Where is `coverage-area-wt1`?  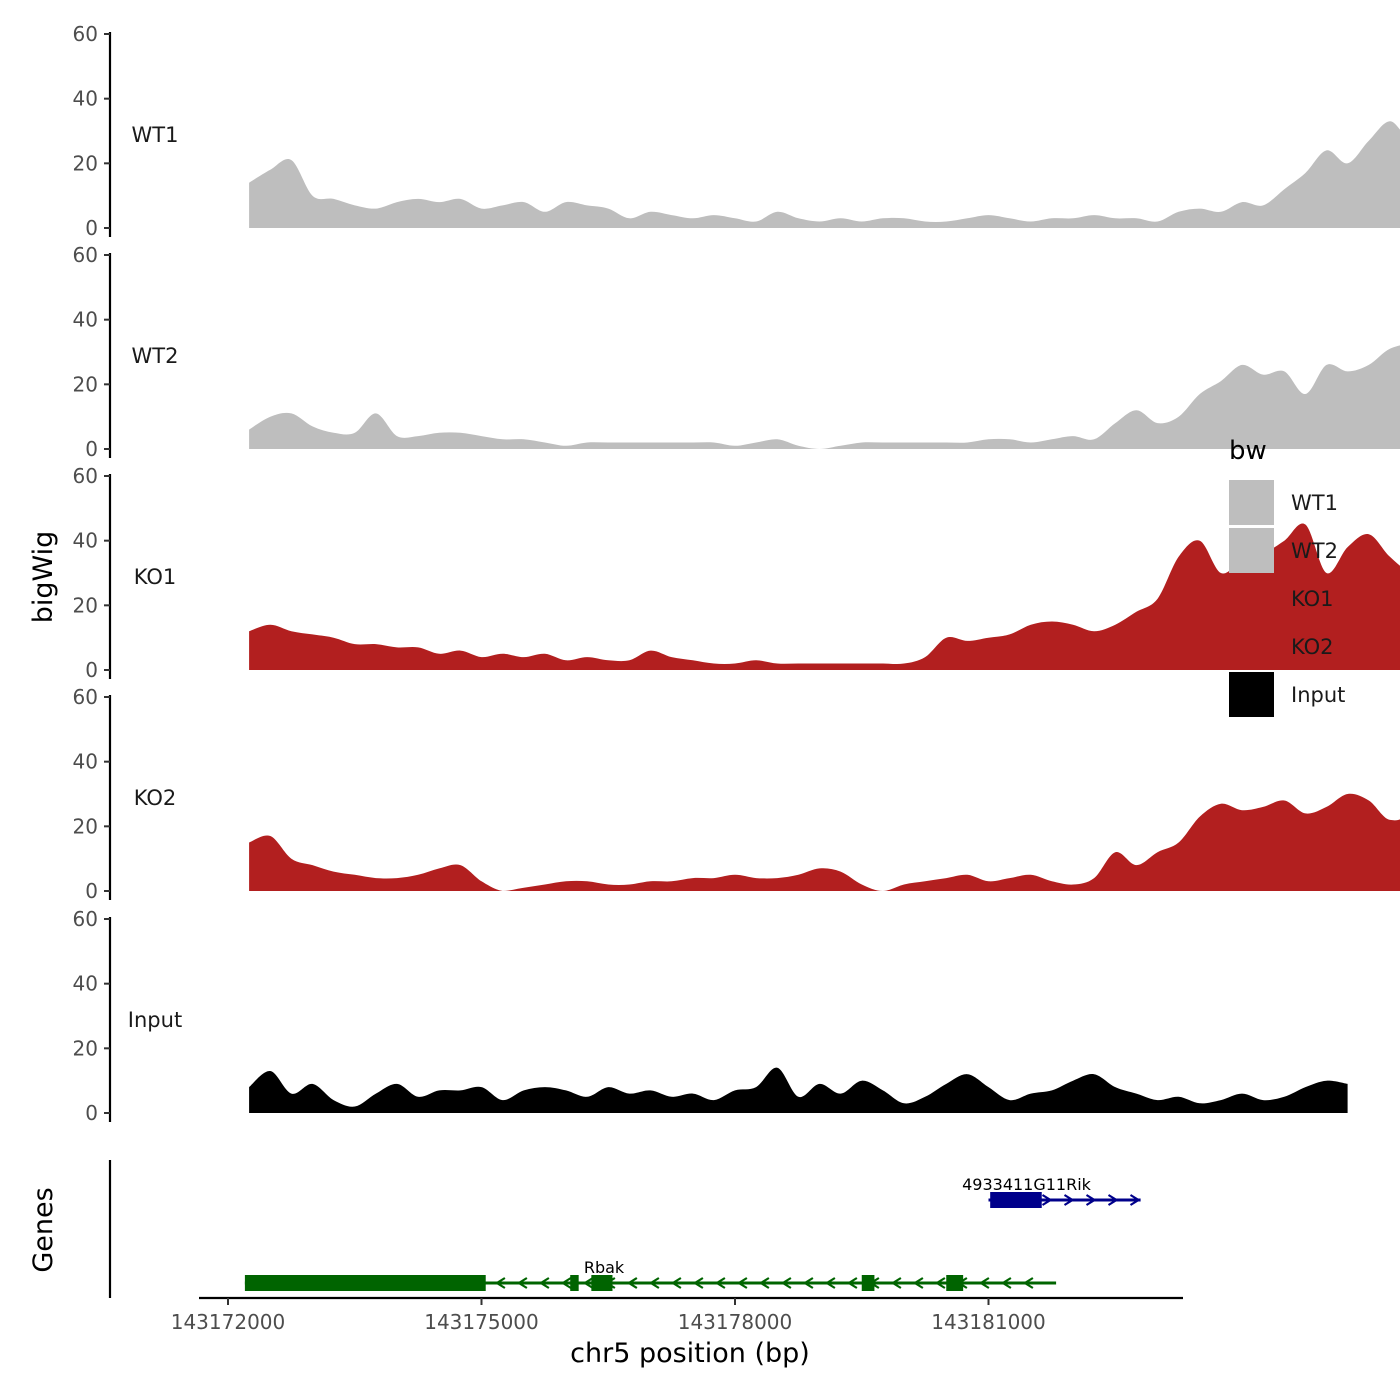 coverage-area-wt1 is located at coordinates (824, 174).